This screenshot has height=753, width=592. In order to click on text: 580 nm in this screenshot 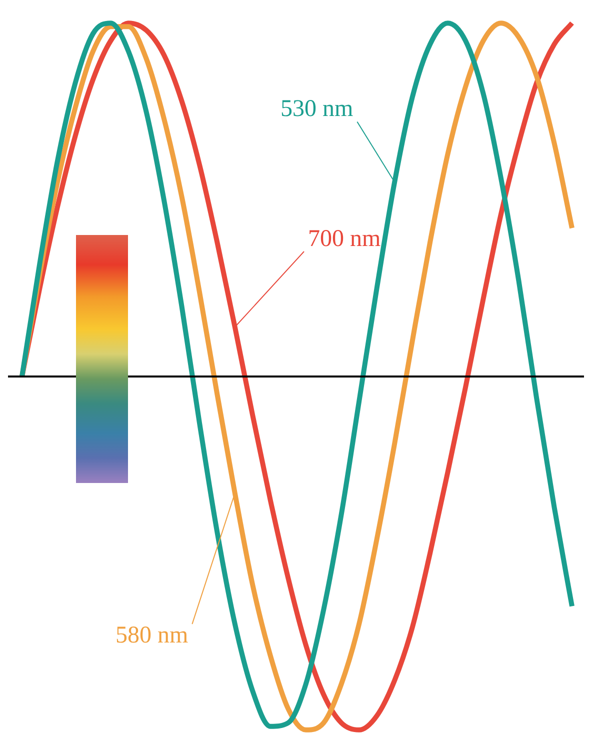, I will do `click(152, 635)`.